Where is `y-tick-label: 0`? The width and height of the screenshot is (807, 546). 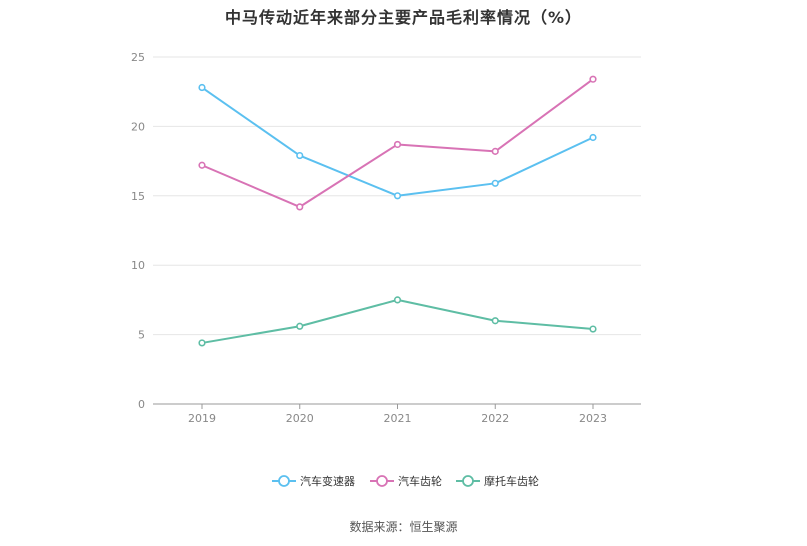 y-tick-label: 0 is located at coordinates (141, 404).